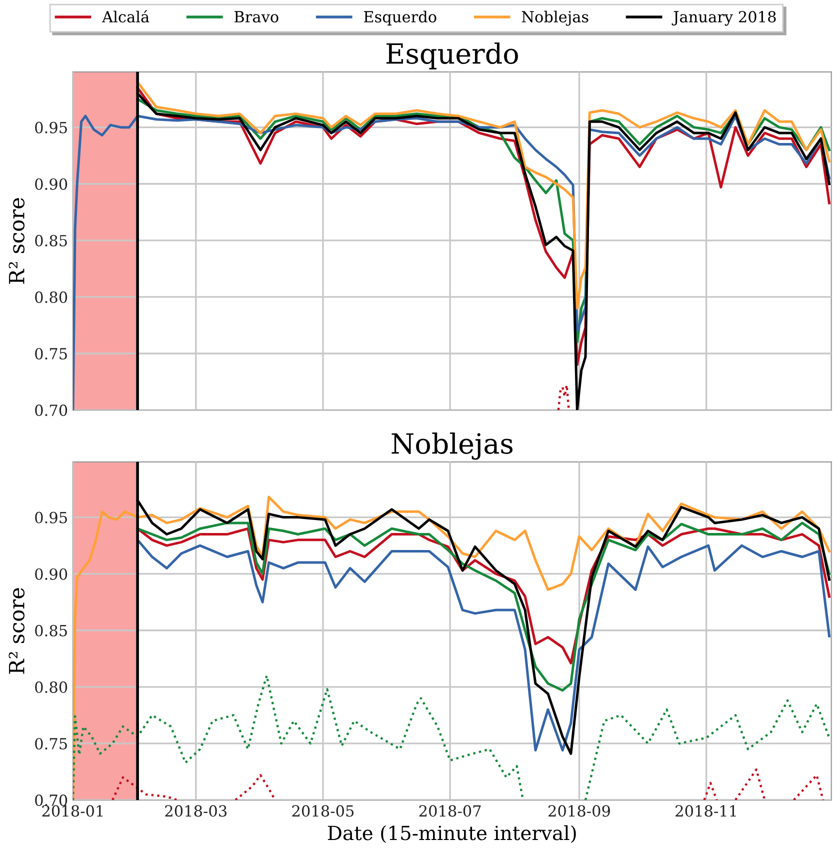 The image size is (833, 856). What do you see at coordinates (126, 16) in the screenshot?
I see `legend-label: Alcalá` at bounding box center [126, 16].